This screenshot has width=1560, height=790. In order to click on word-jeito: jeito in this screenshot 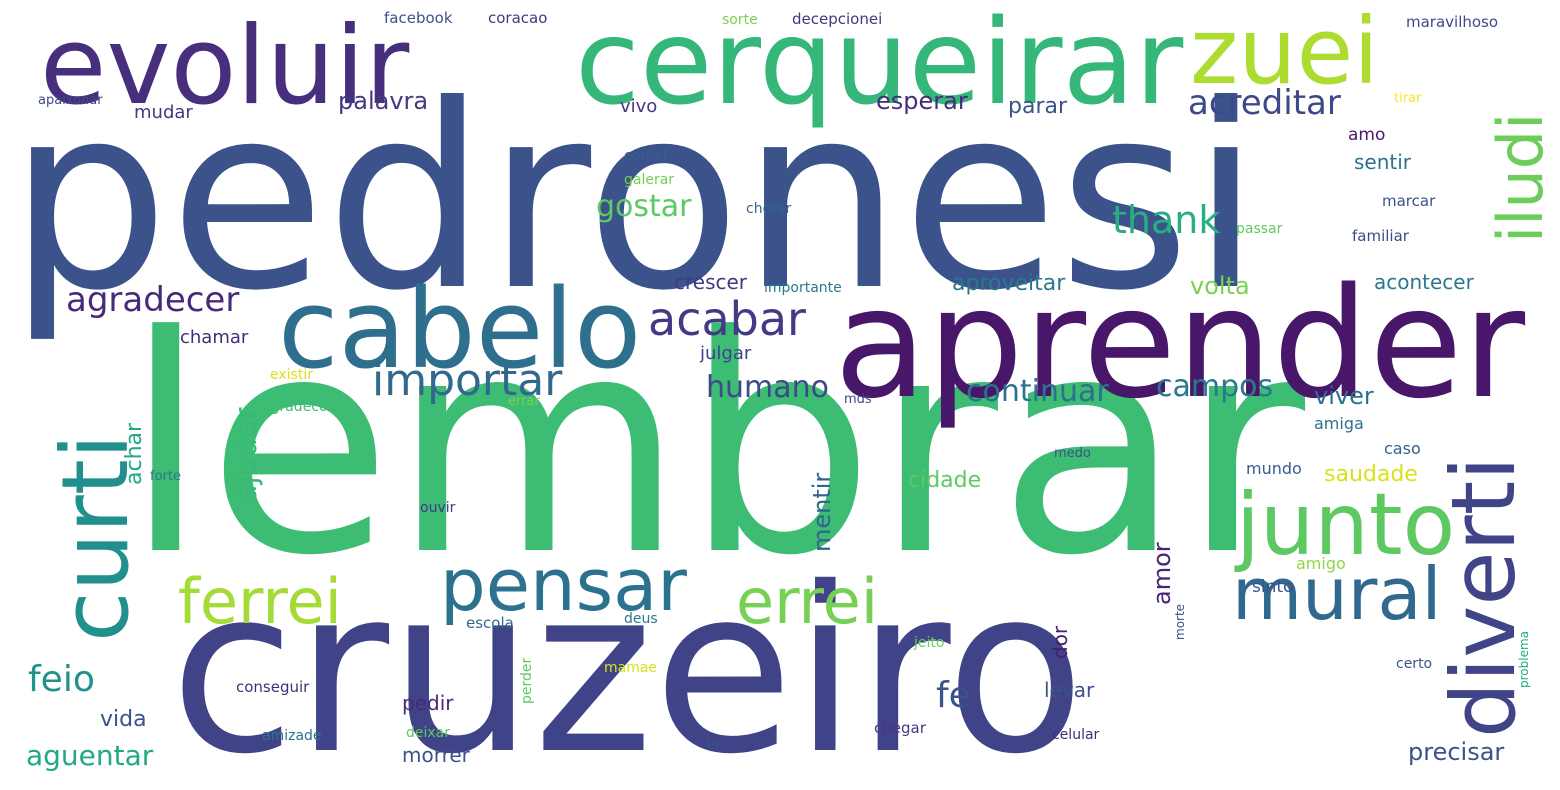, I will do `click(929, 643)`.